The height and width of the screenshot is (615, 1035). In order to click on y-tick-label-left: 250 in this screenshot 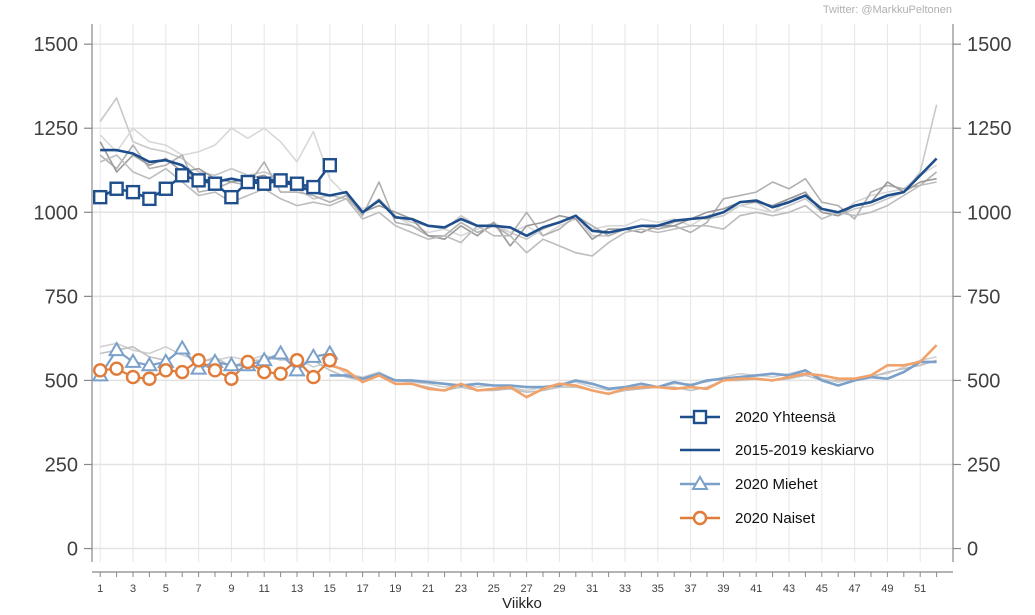, I will do `click(61, 465)`.